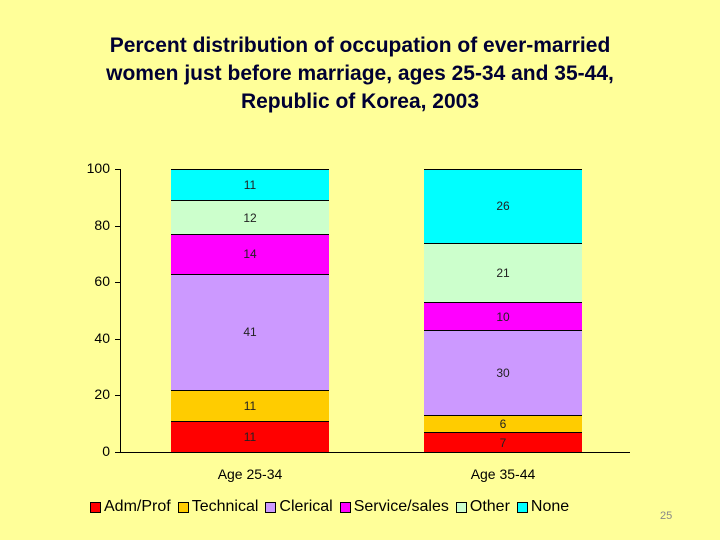  What do you see at coordinates (102, 394) in the screenshot?
I see `y-tick-label: 20` at bounding box center [102, 394].